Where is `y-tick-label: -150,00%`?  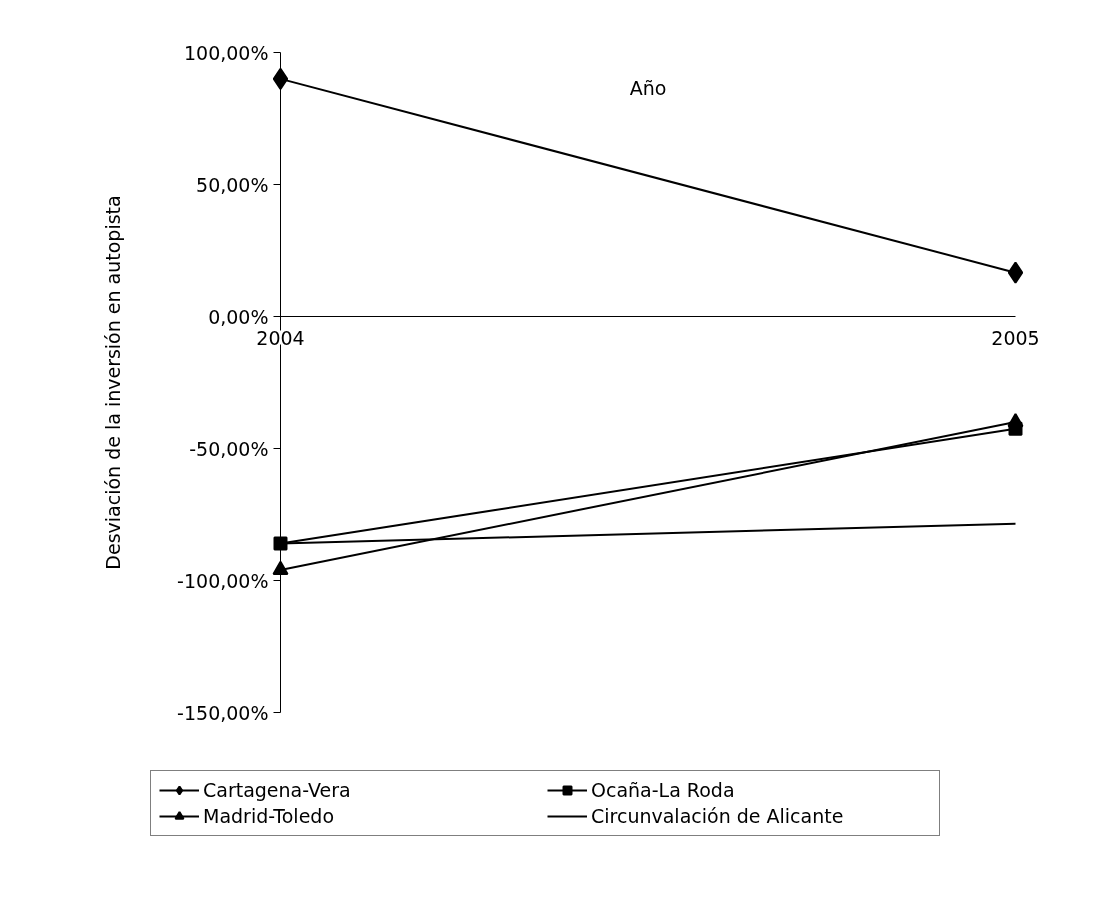
y-tick-label: -150,00% is located at coordinates (223, 712).